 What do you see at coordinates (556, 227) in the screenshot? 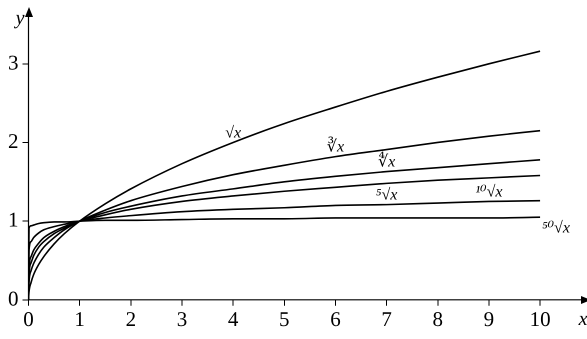
I see `series-label: ⁵⁰√x` at bounding box center [556, 227].